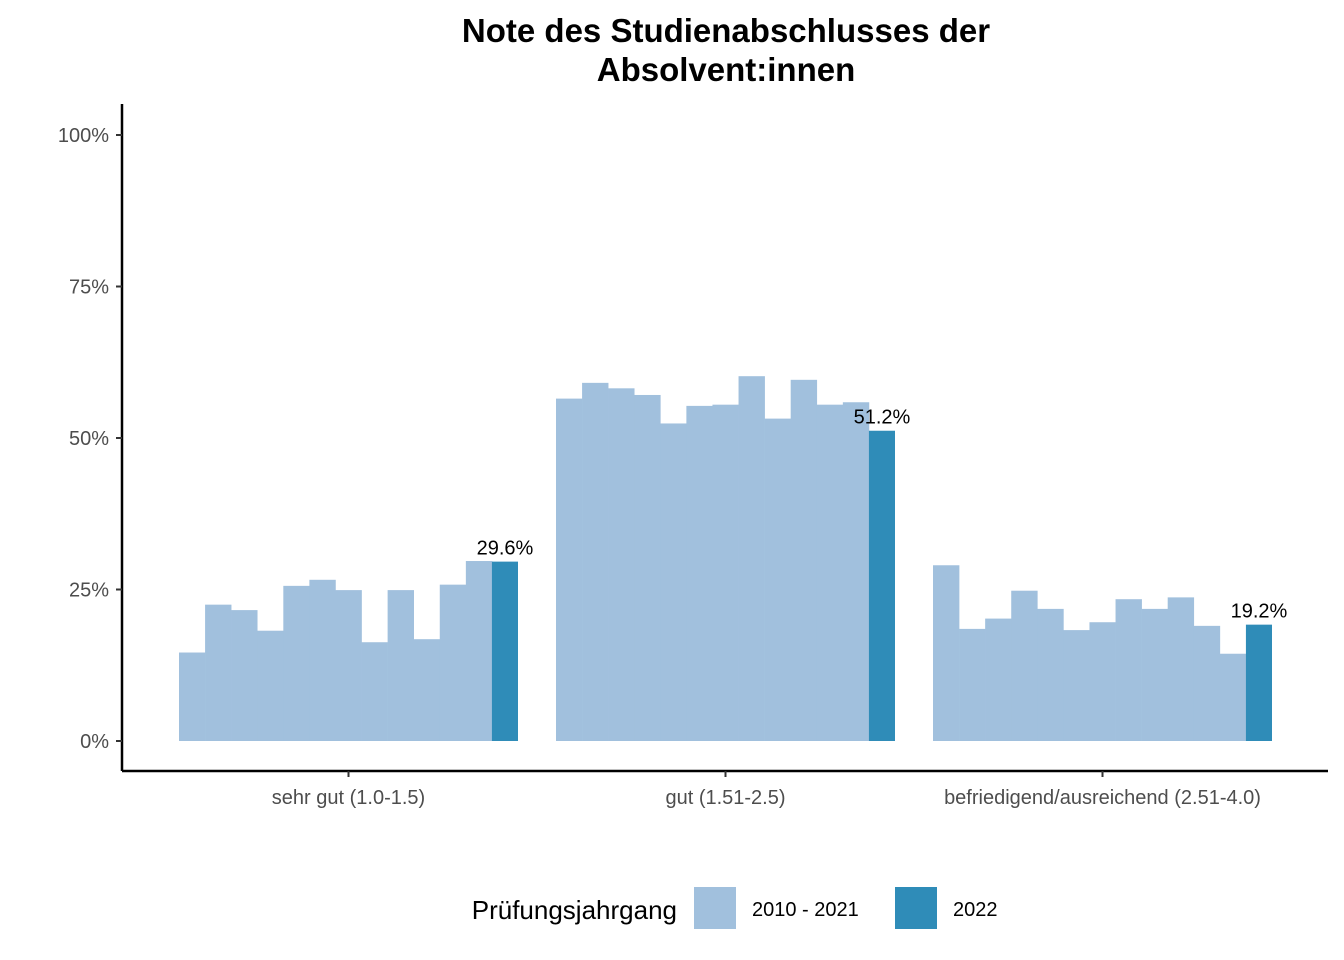  Describe the element at coordinates (726, 69) in the screenshot. I see `chart-title-line-2: Absolvent:innen` at that location.